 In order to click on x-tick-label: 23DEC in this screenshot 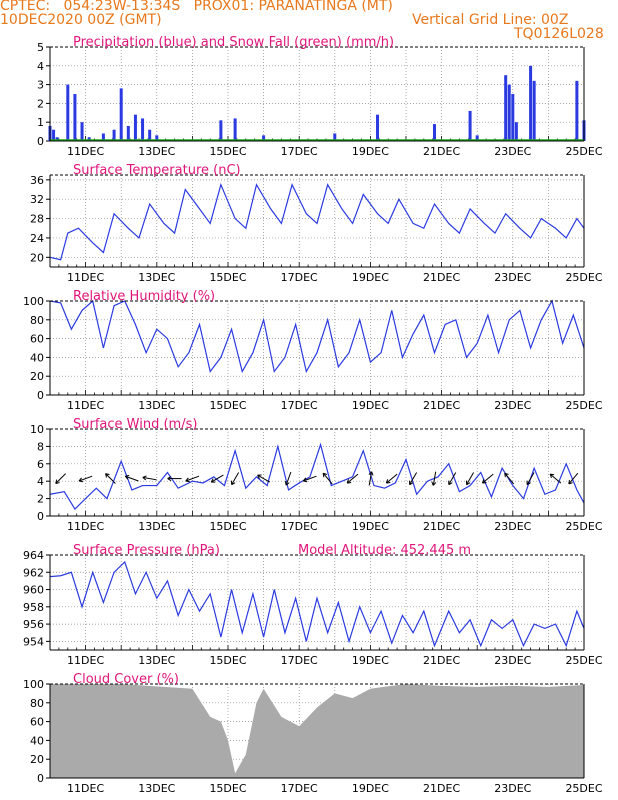, I will do `click(512, 788)`.